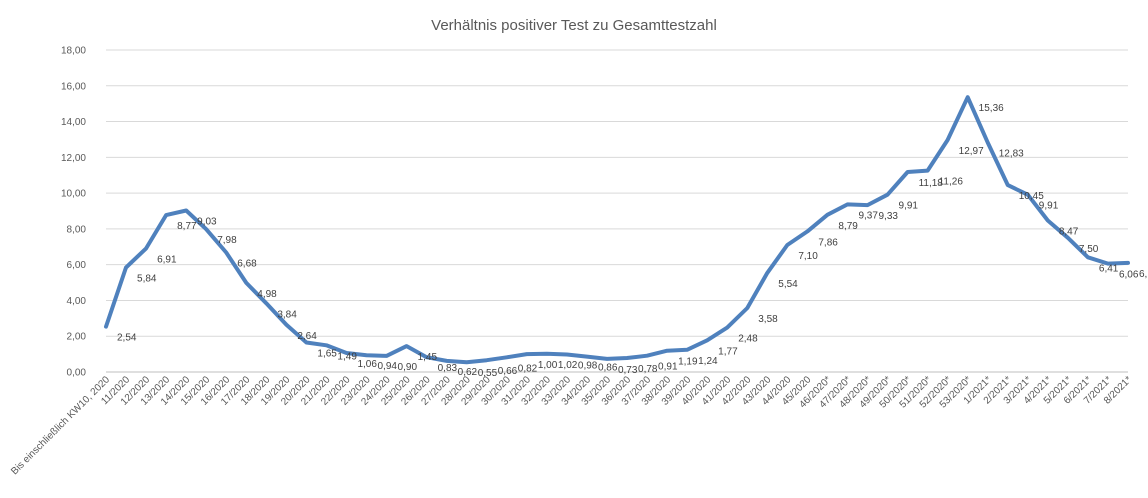 Image resolution: width=1148 pixels, height=498 pixels. I want to click on data-label: 2,54, so click(127, 338).